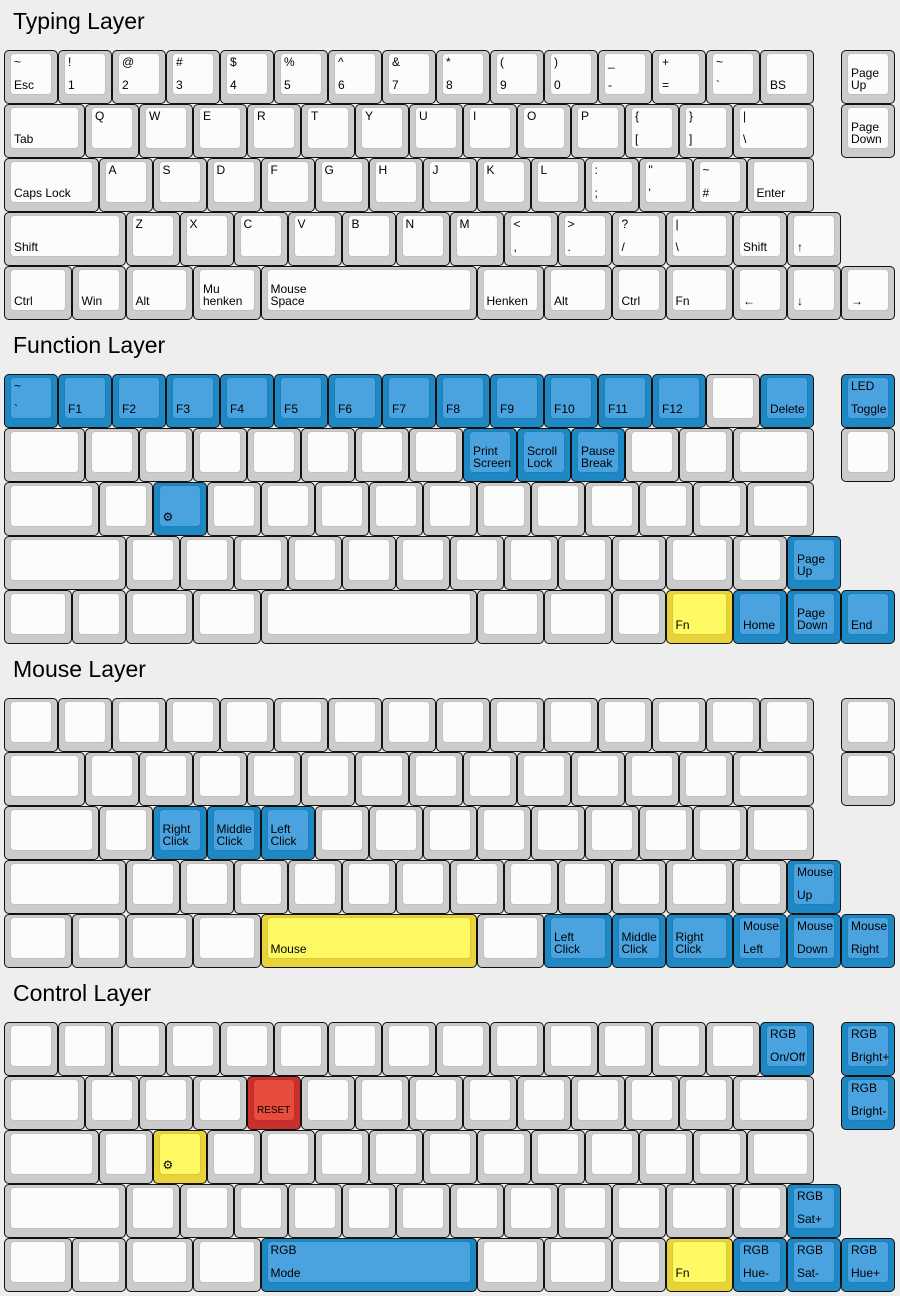  What do you see at coordinates (368, 941) in the screenshot?
I see `key-mouse: Mouse` at bounding box center [368, 941].